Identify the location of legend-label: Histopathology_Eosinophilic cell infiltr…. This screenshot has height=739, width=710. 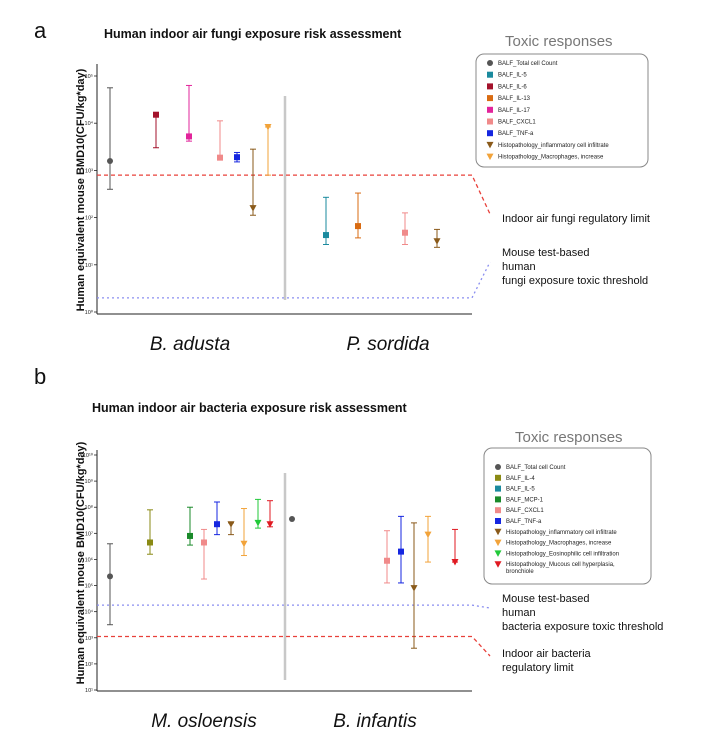
(562, 554).